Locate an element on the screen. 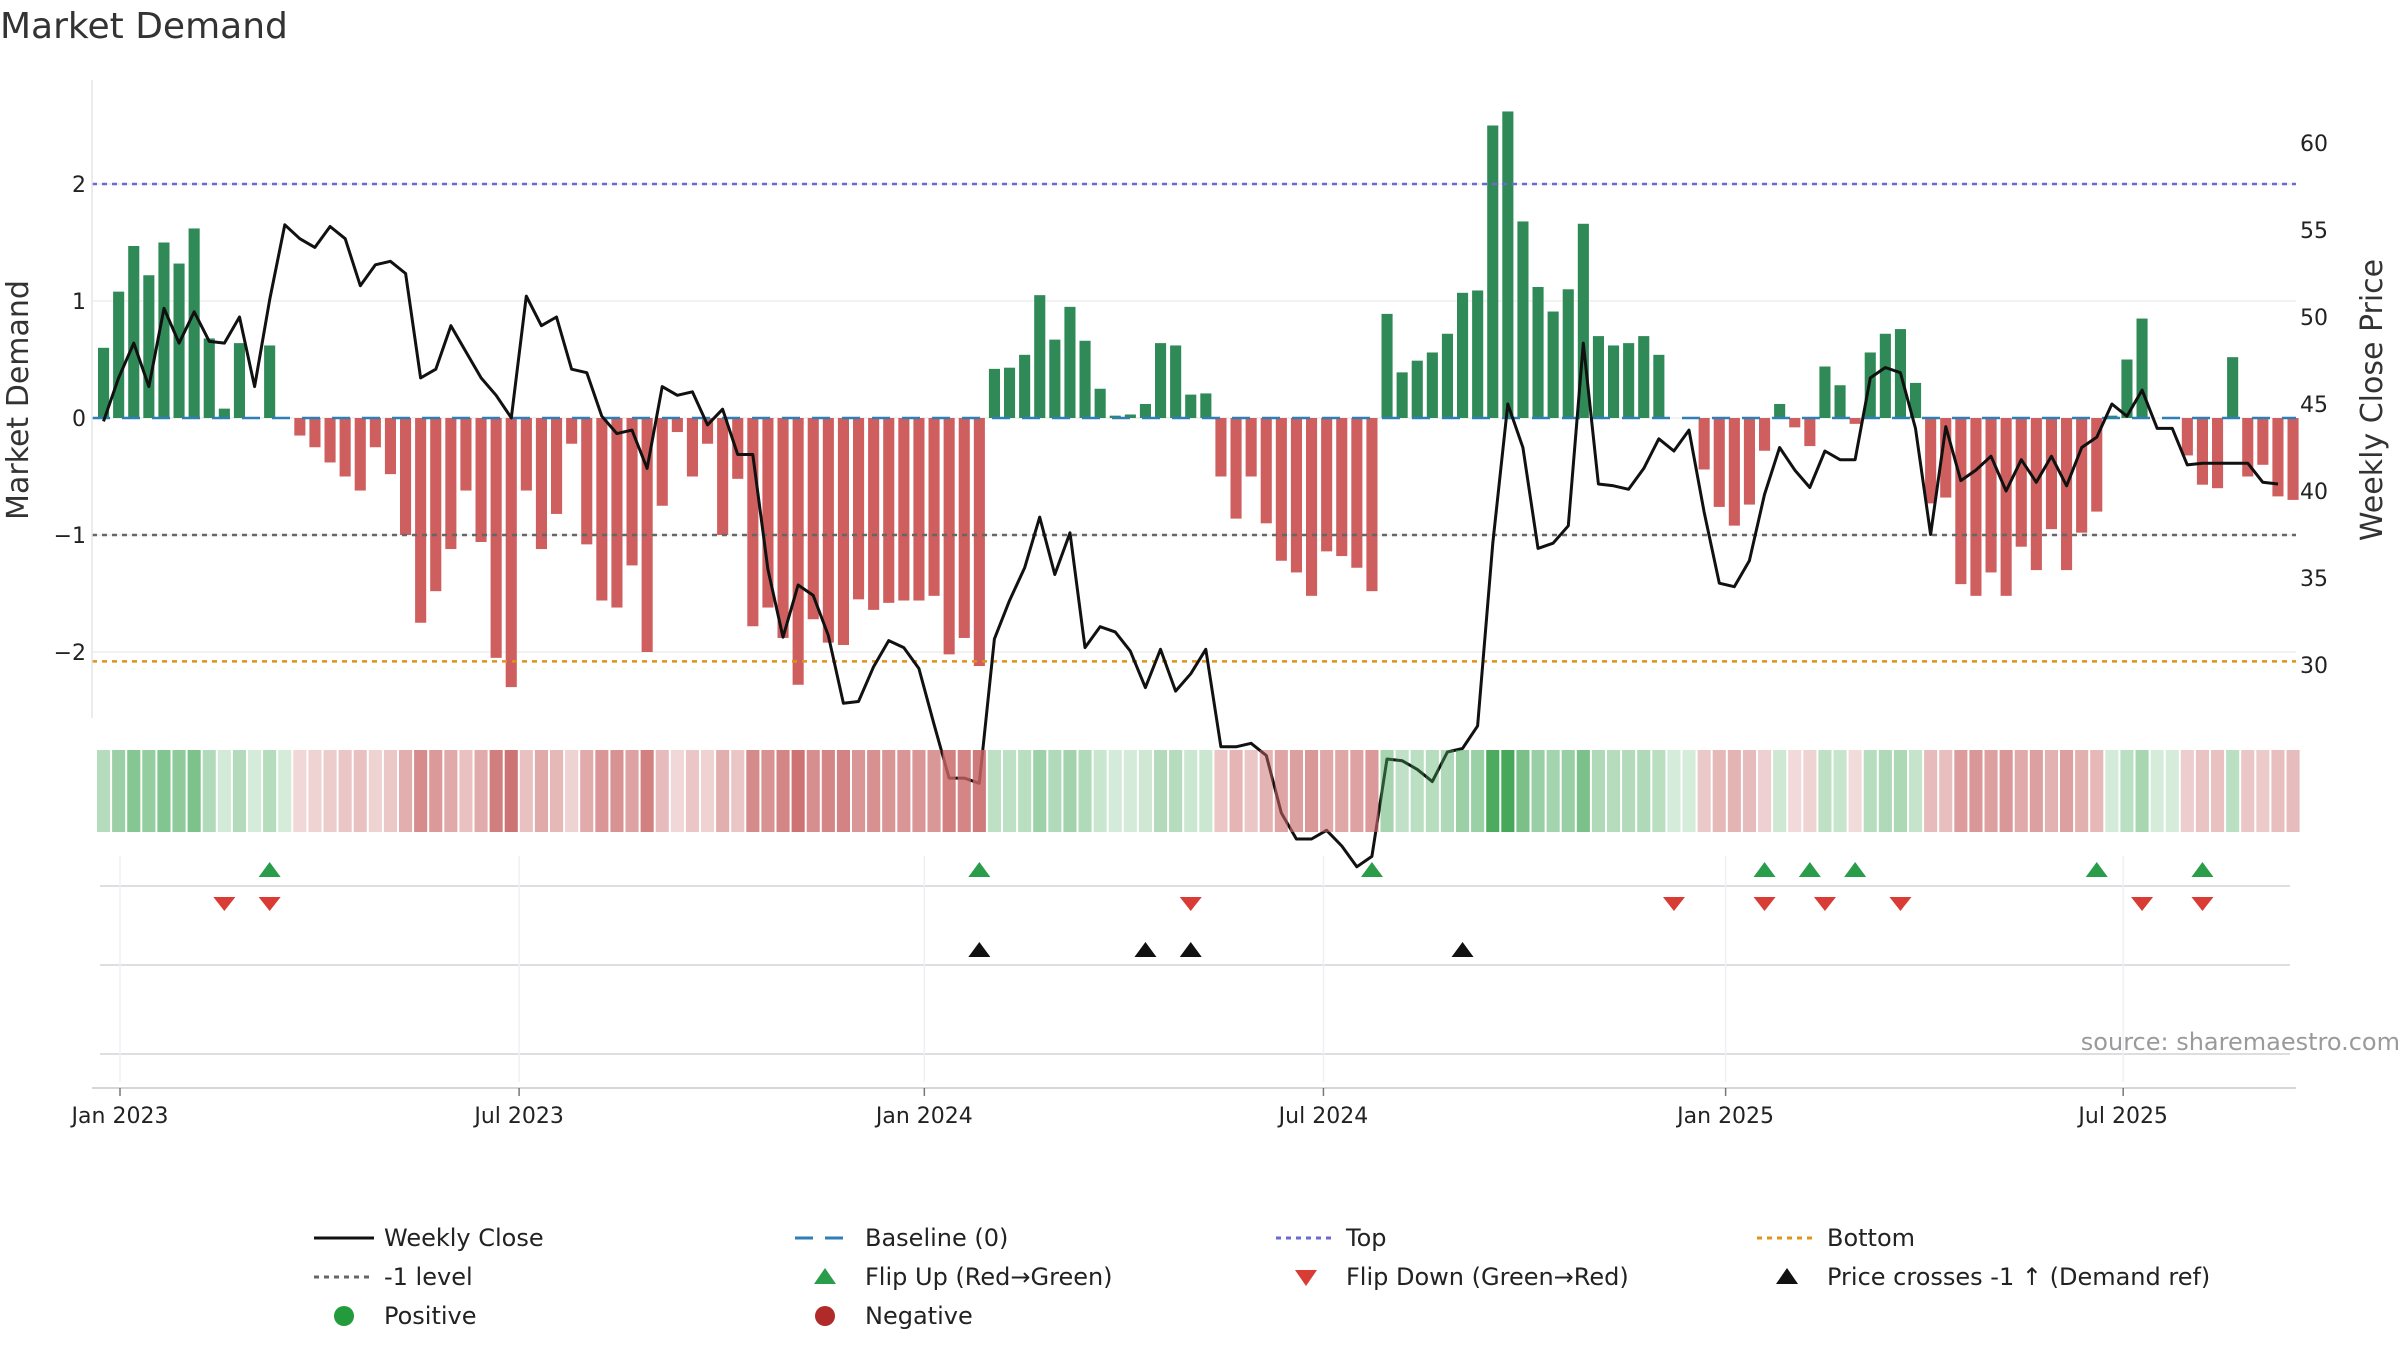 This screenshot has width=2400, height=1350. x-tick-label-3: Jul 2024 is located at coordinates (1323, 1116).